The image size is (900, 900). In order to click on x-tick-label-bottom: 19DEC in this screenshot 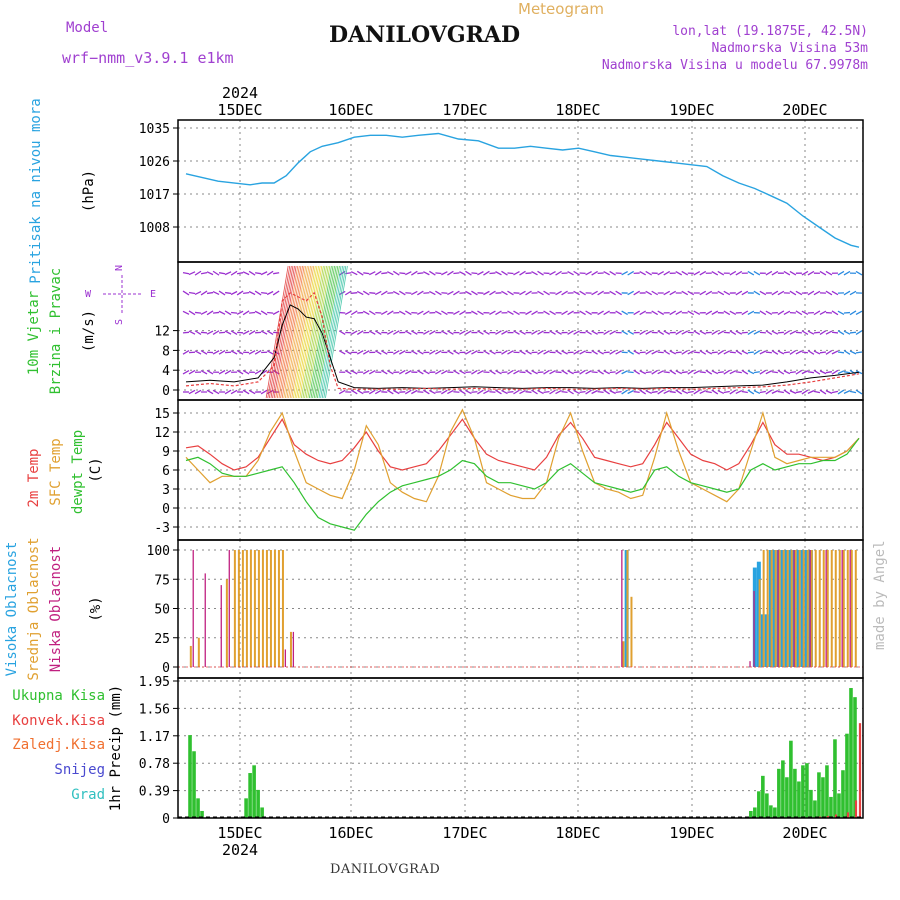, I will do `click(691, 833)`.